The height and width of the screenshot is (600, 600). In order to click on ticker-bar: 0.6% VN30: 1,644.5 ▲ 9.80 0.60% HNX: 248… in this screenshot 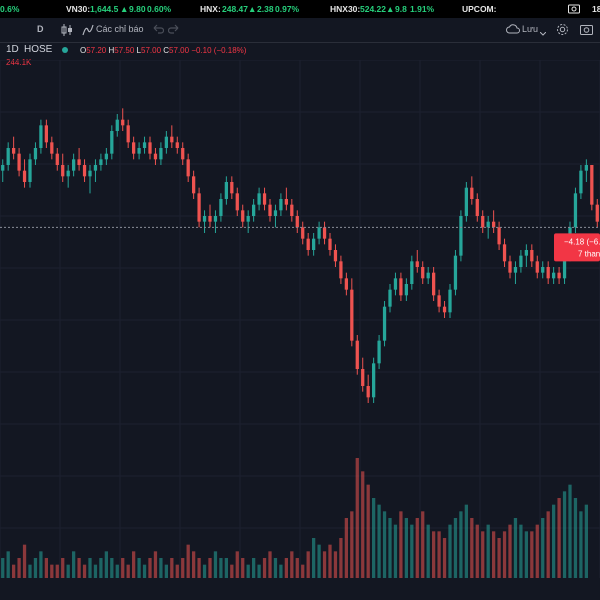, I will do `click(300, 9)`.